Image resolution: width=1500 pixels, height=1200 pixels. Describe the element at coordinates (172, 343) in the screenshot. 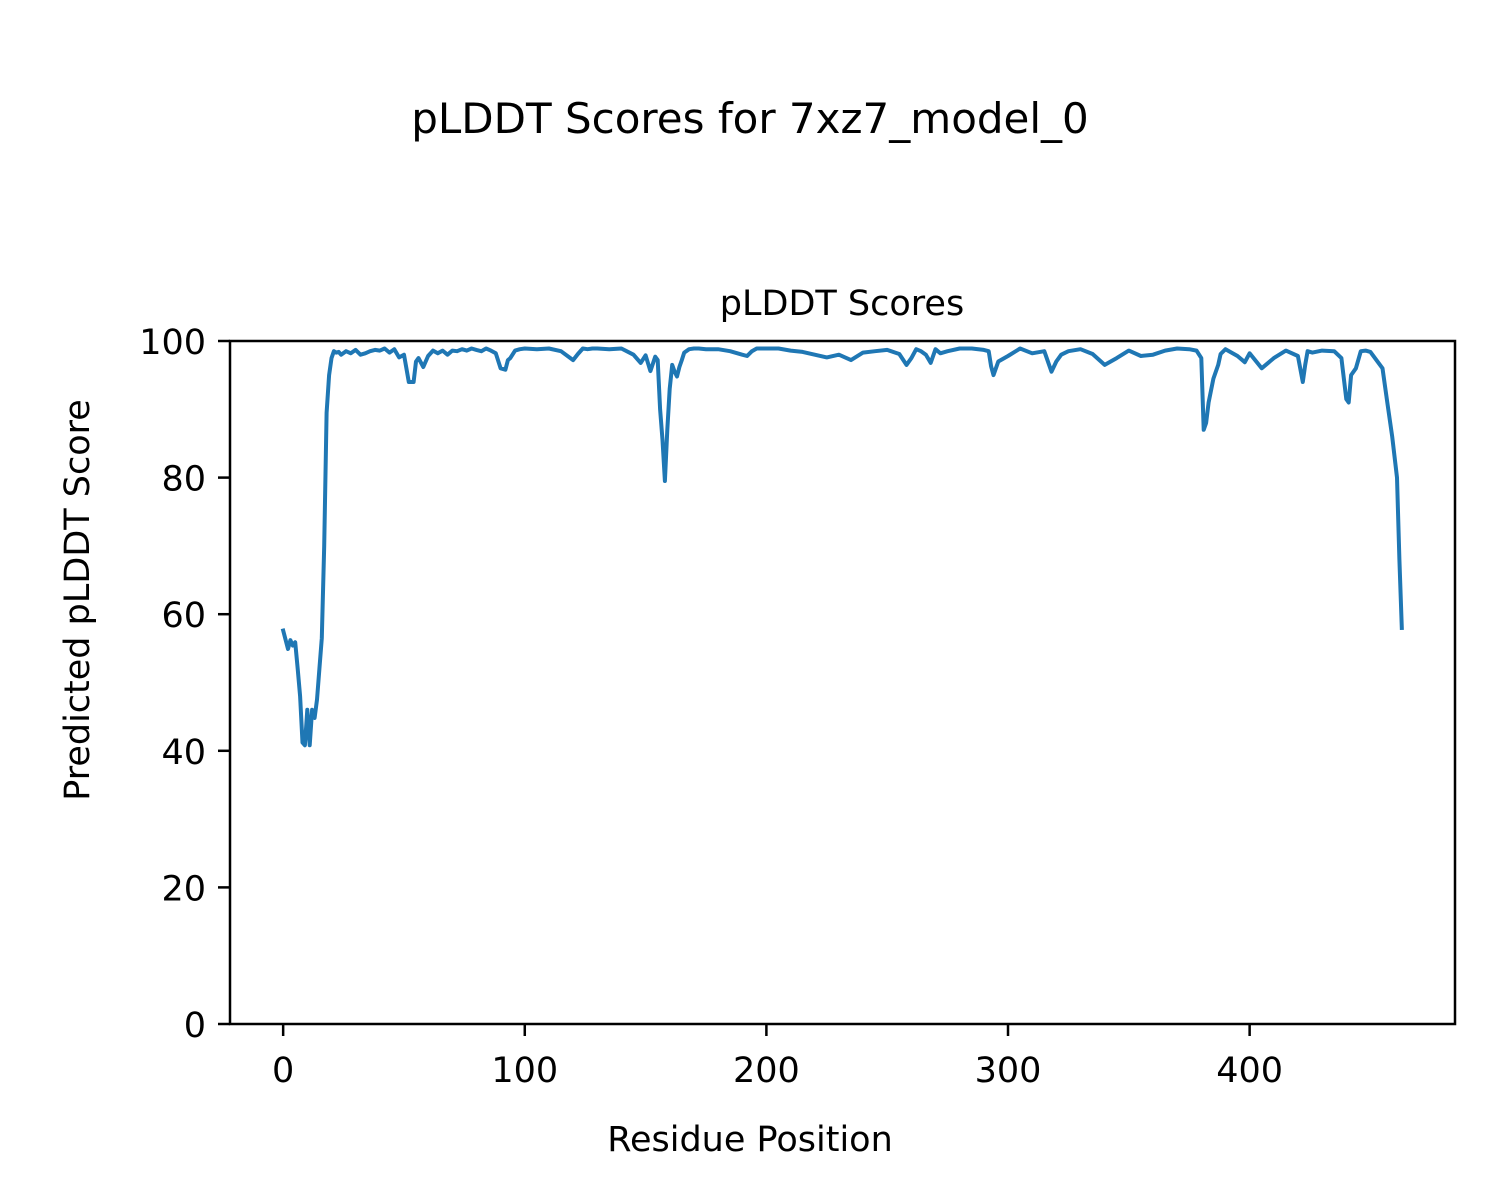

I see `y-tick-label: 100` at that location.